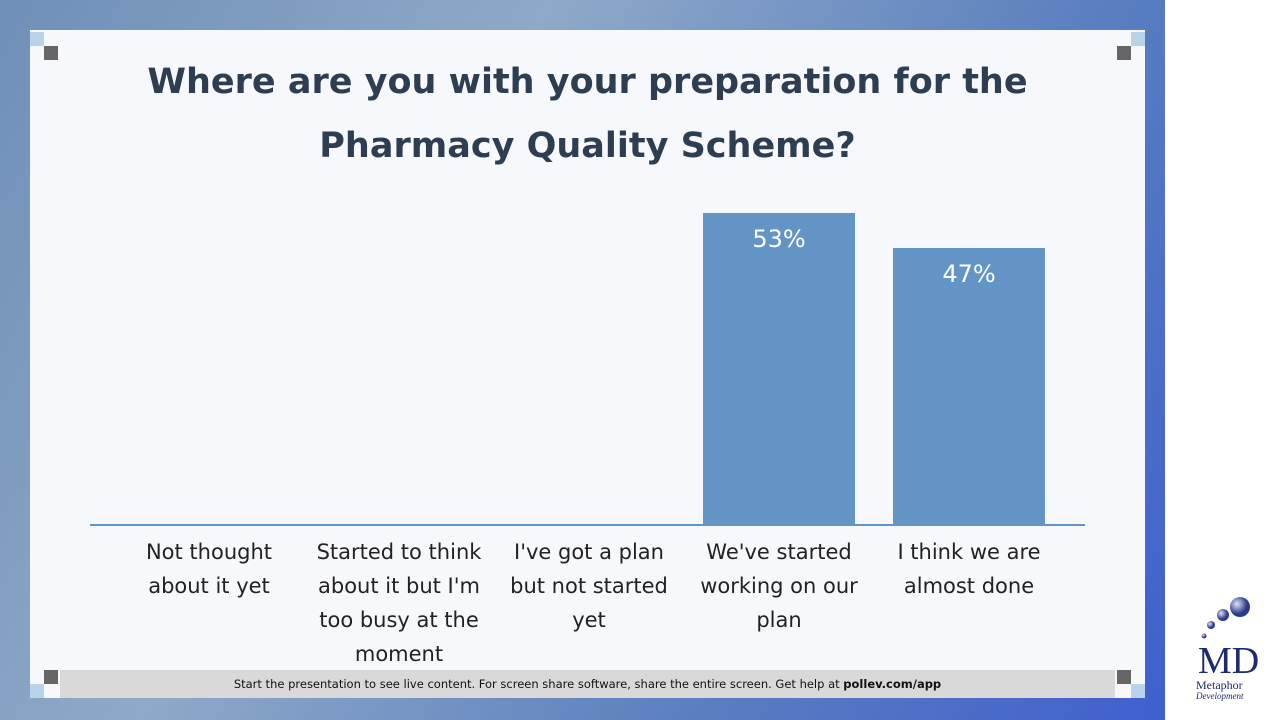 The image size is (1287, 720). I want to click on x-tick-label: Not thought about it yet, so click(209, 569).